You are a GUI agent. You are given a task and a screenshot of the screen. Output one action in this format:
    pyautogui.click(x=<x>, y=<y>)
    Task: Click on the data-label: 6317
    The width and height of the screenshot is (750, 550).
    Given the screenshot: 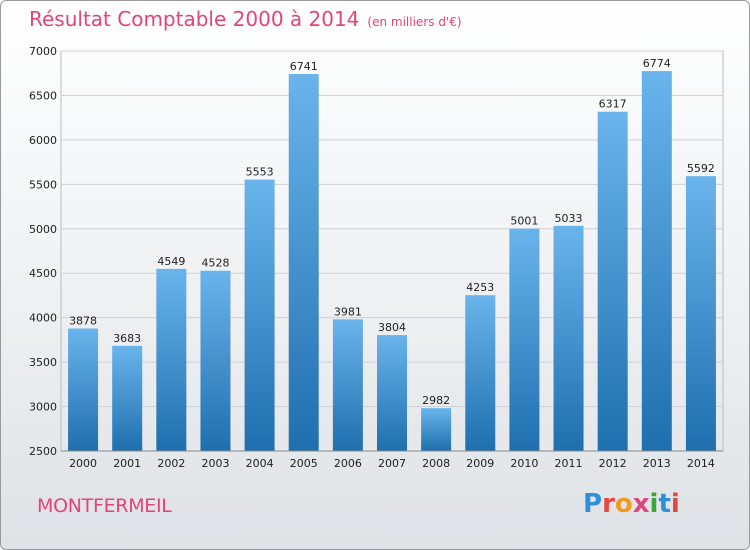 What is the action you would take?
    pyautogui.click(x=613, y=104)
    